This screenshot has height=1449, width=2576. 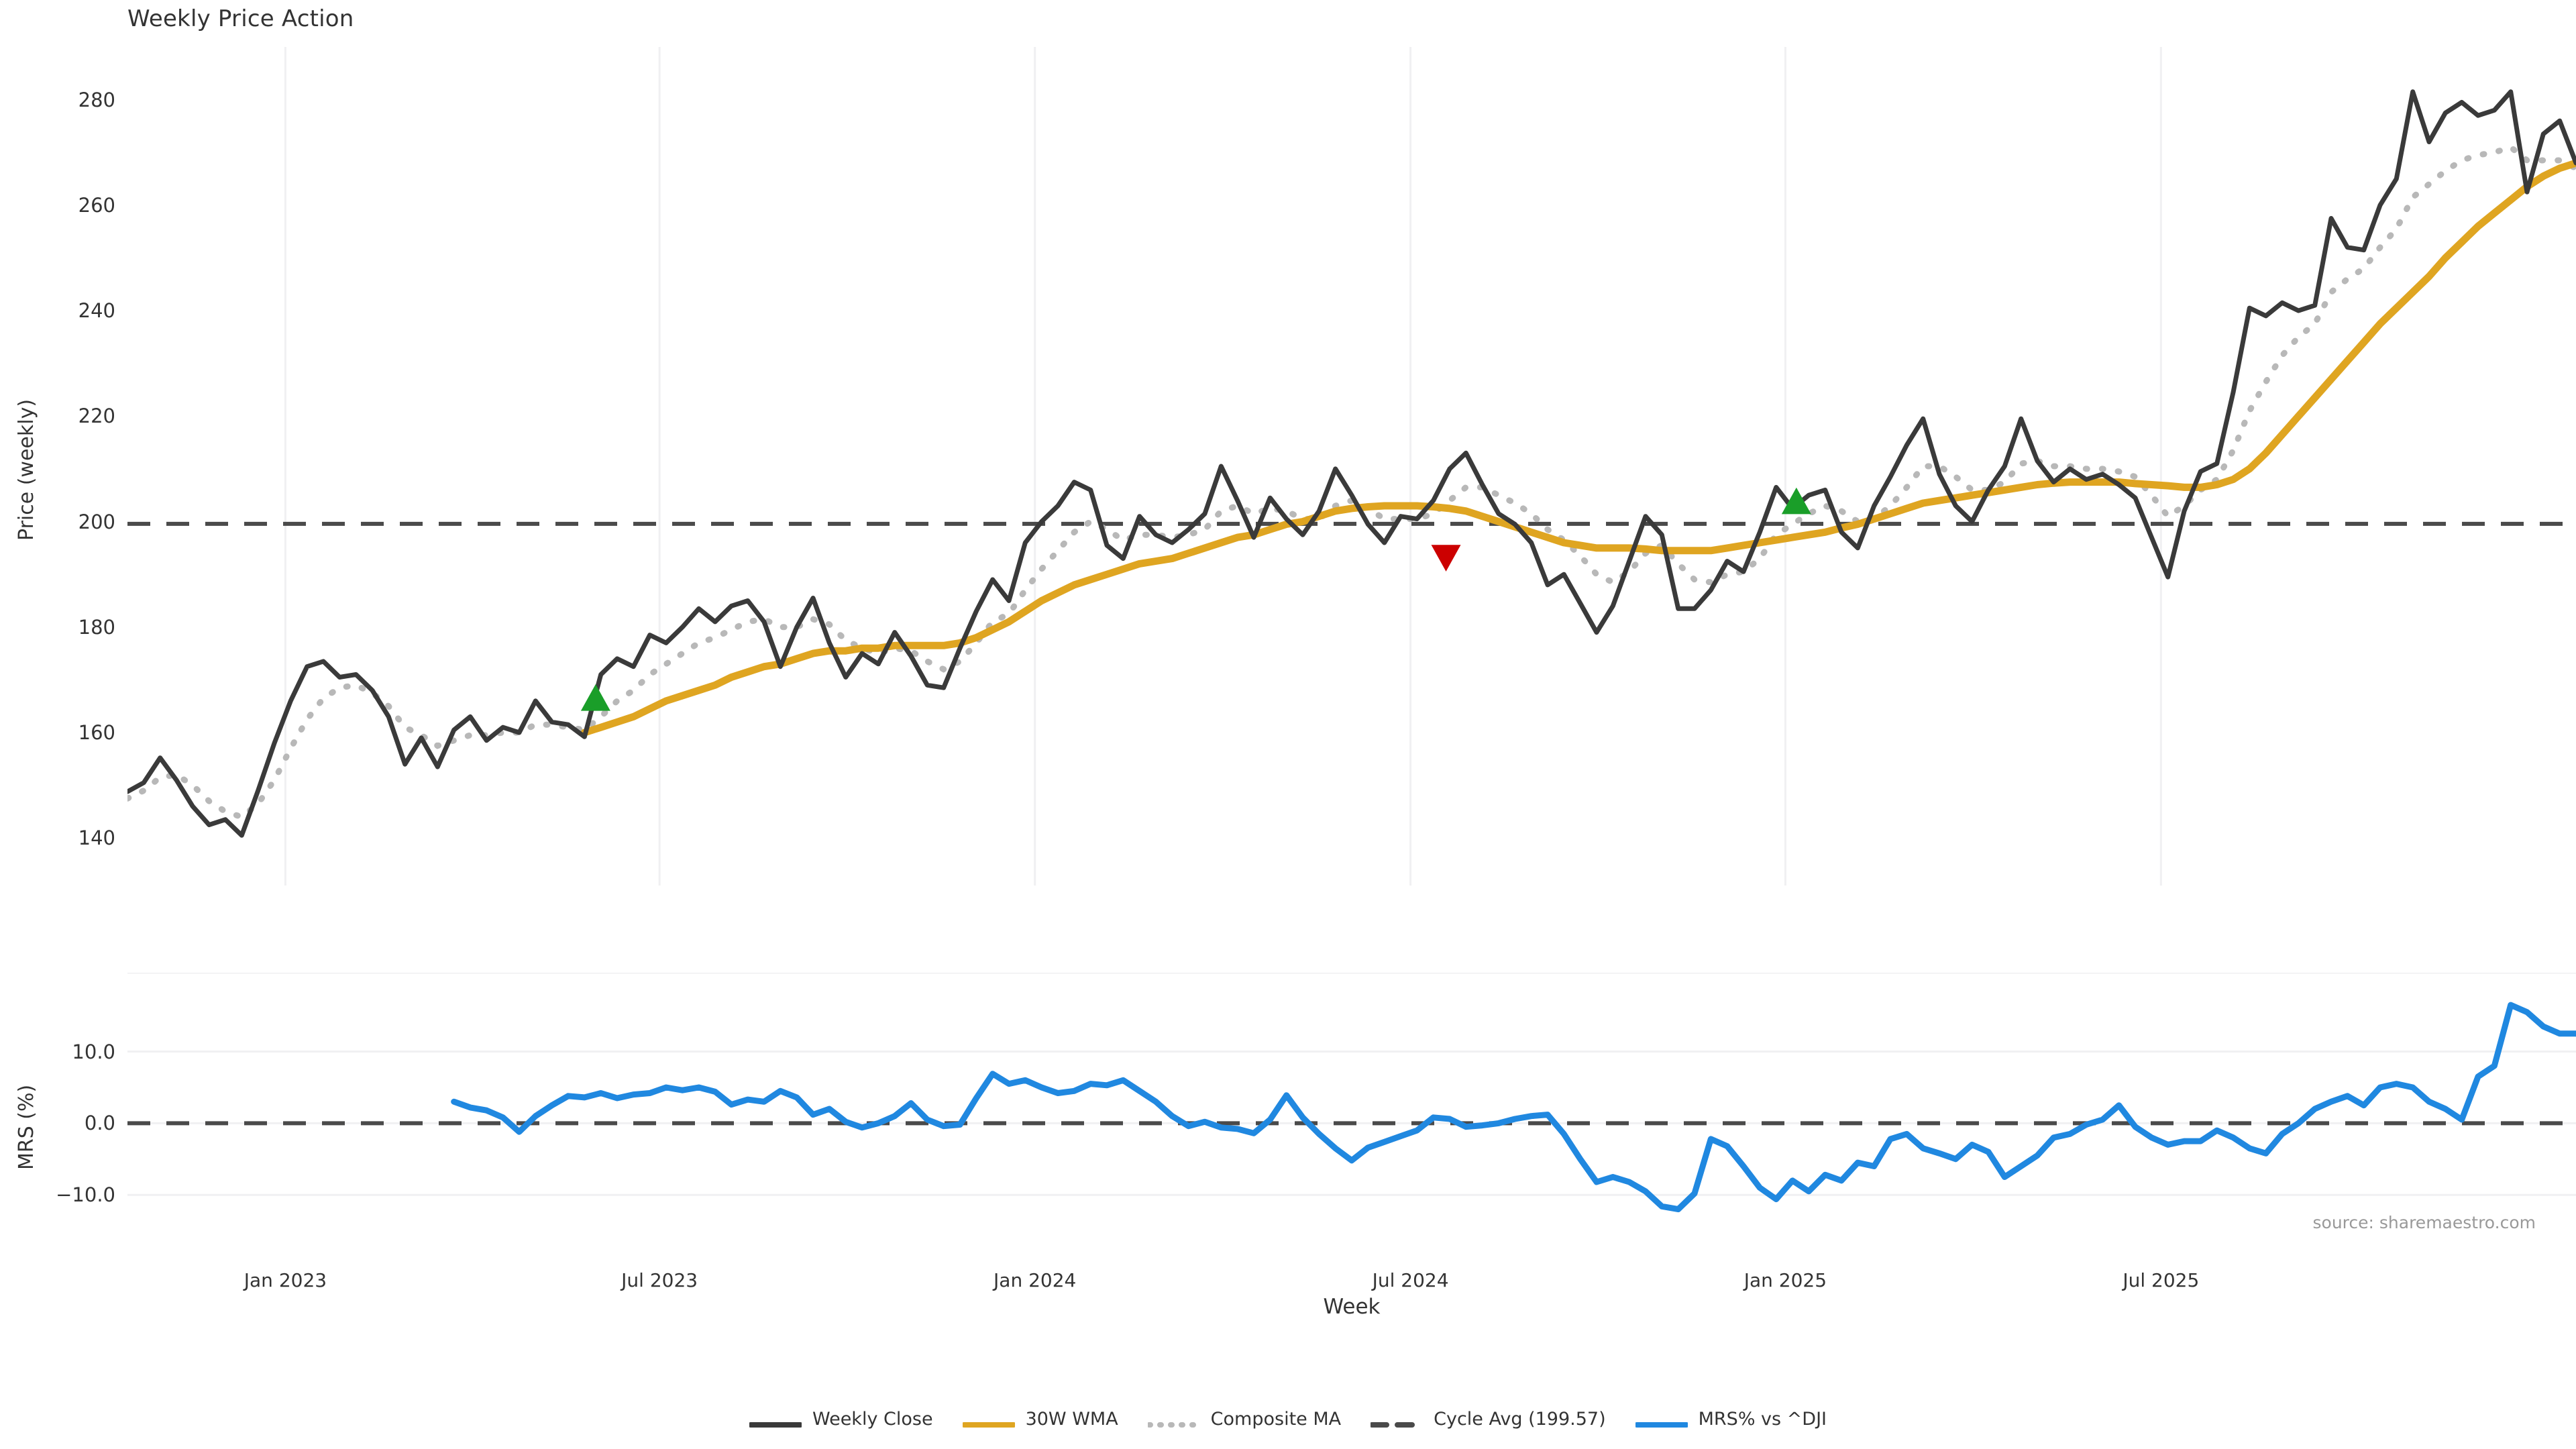 What do you see at coordinates (1785, 1280) in the screenshot?
I see `x-tick-4: Jan 2025` at bounding box center [1785, 1280].